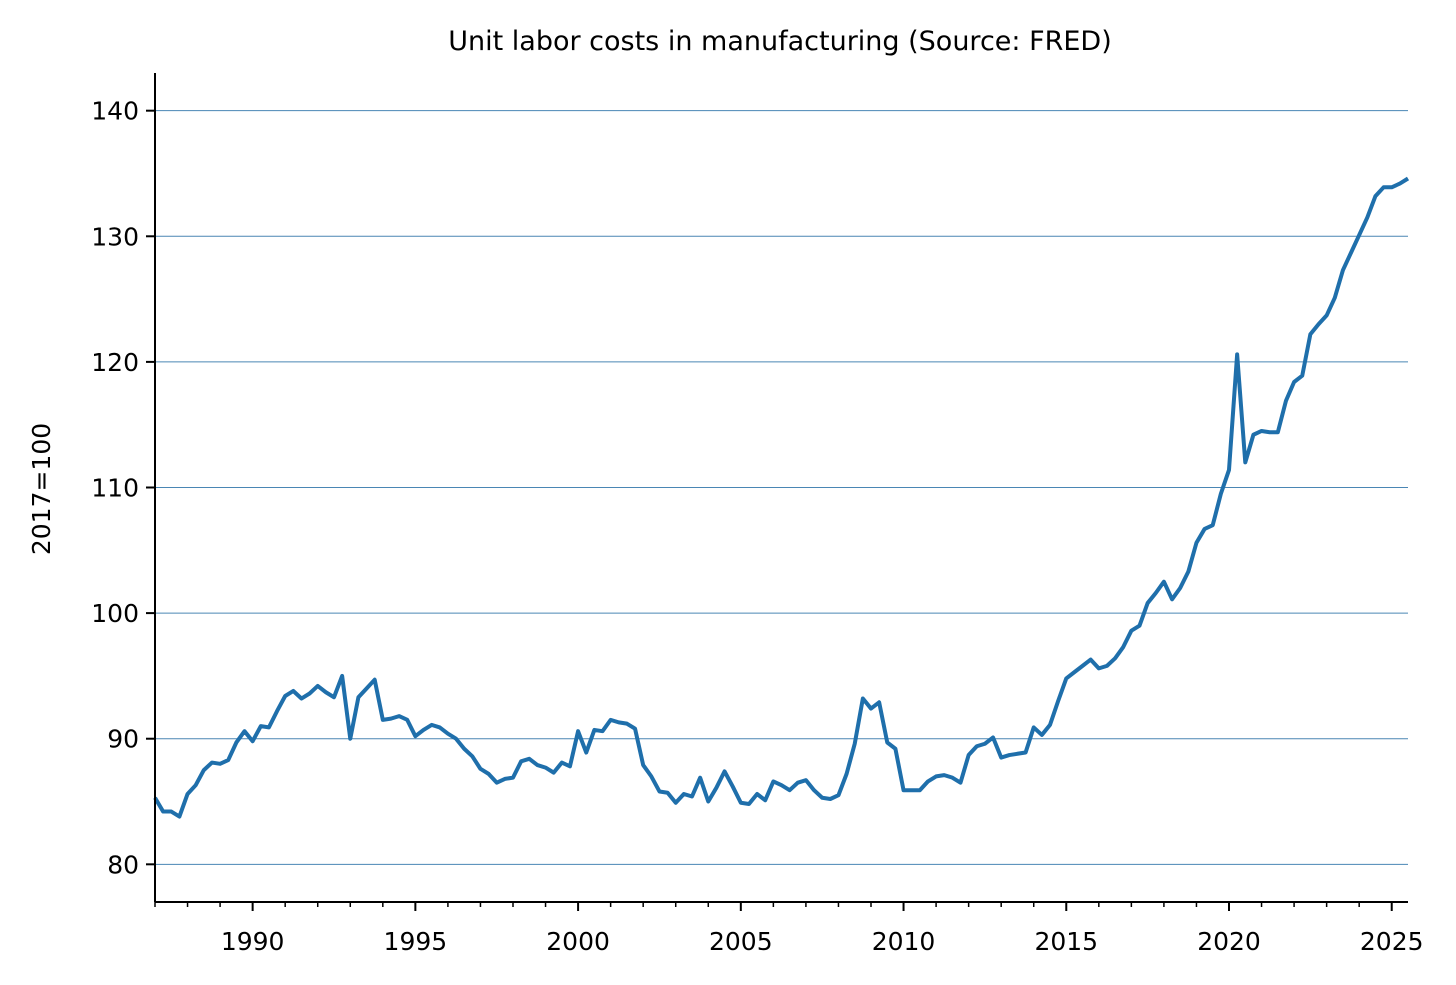 The width and height of the screenshot is (1456, 985). What do you see at coordinates (115, 236) in the screenshot?
I see `y-tick-label: 130` at bounding box center [115, 236].